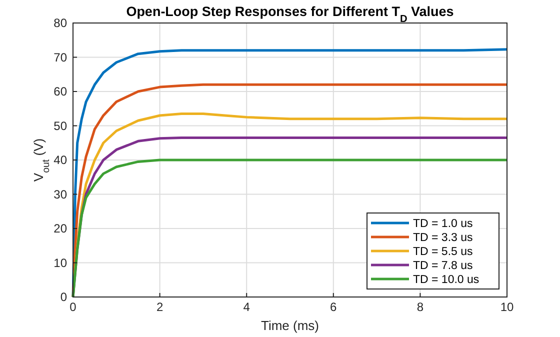 The image size is (560, 337). I want to click on y-tick-label: 60, so click(61, 91).